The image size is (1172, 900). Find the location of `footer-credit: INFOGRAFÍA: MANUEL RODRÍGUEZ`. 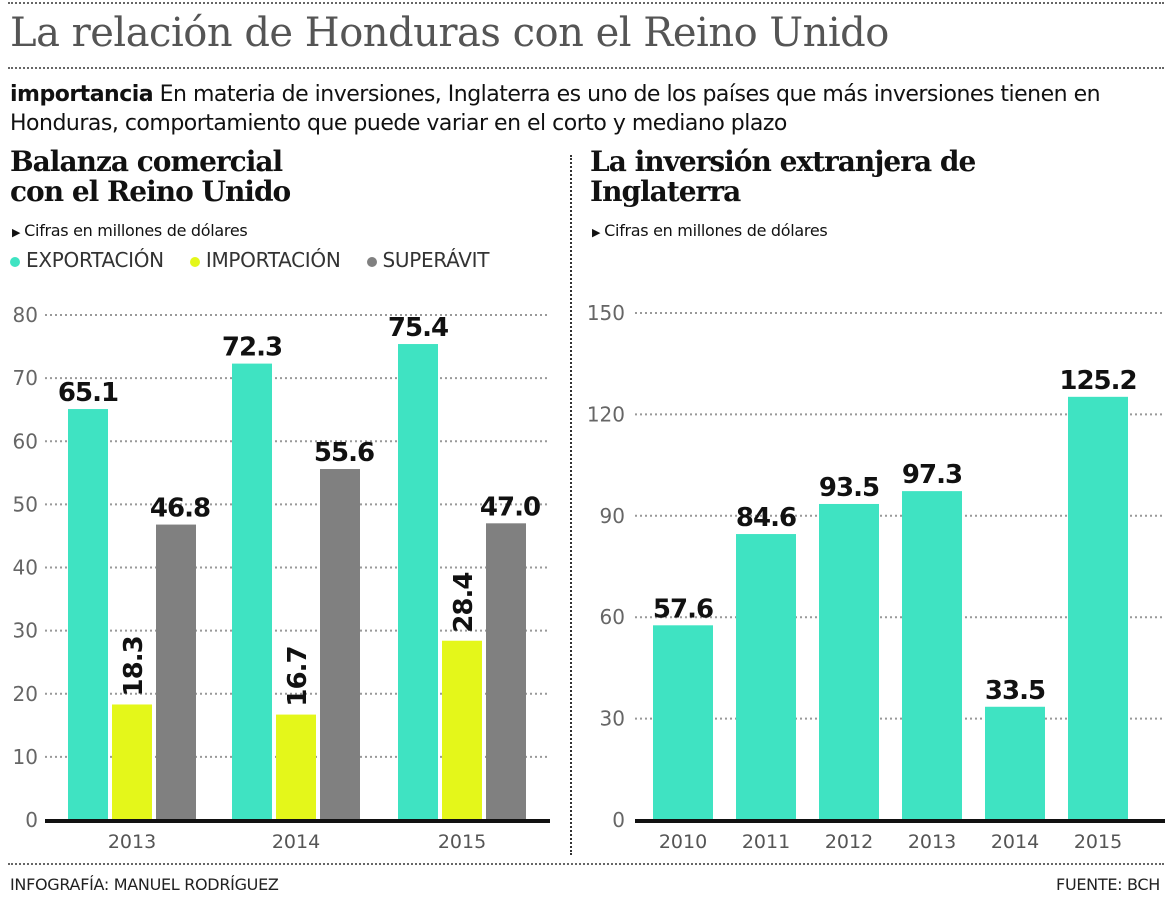

footer-credit: INFOGRAFÍA: MANUEL RODRÍGUEZ is located at coordinates (144, 884).